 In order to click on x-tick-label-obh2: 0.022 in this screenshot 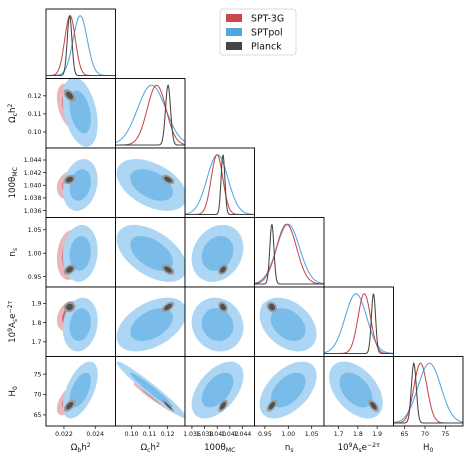, I will do `click(64, 434)`.